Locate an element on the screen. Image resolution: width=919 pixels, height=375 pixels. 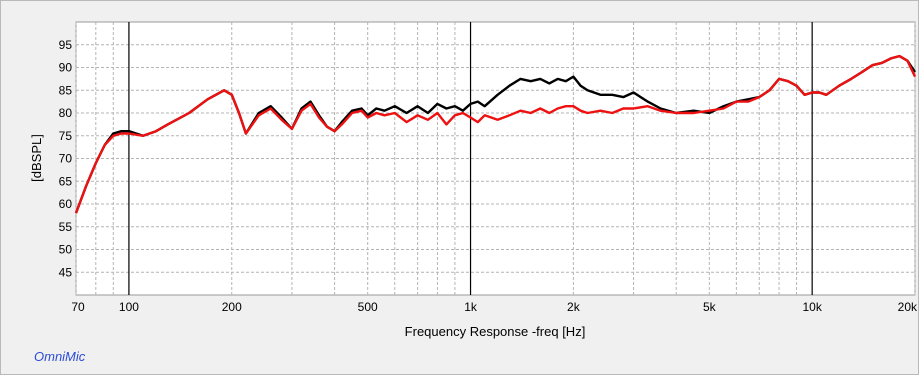
x-tick-label: 70 is located at coordinates (78, 307).